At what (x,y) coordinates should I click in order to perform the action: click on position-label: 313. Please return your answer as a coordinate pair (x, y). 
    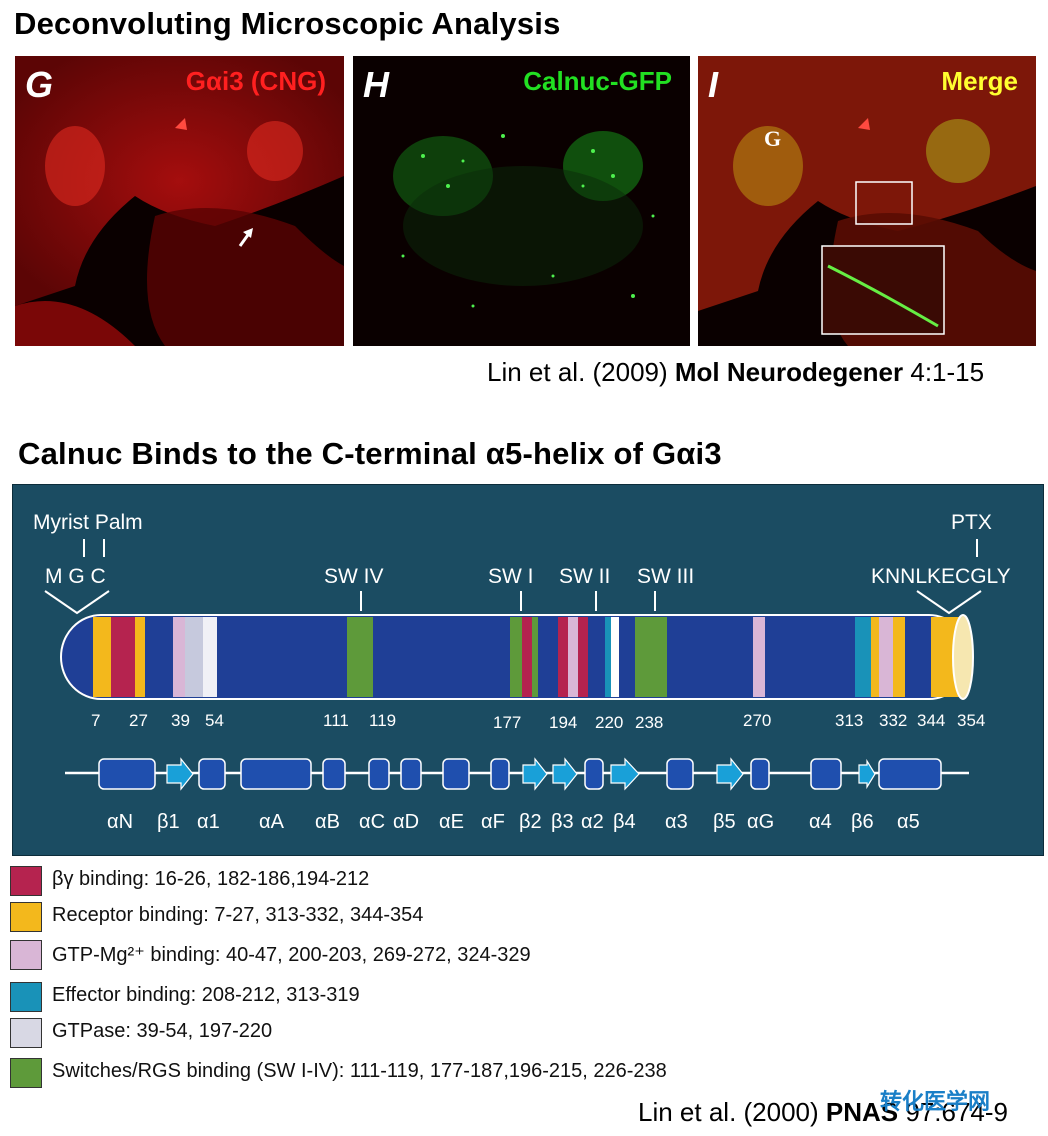
    Looking at the image, I should click on (849, 720).